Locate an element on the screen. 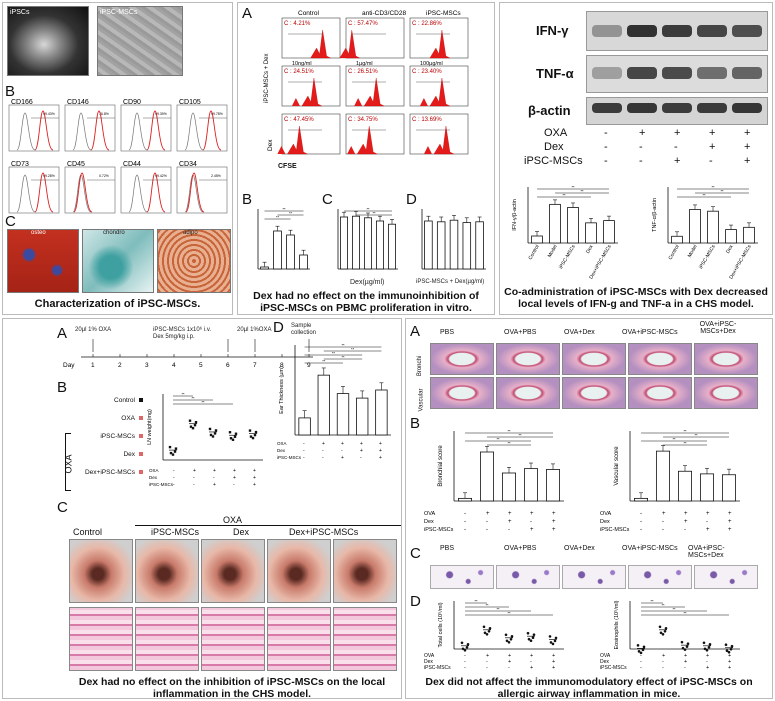 The height and width of the screenshot is (701, 775). y-axis-label: Vascular score is located at coordinates (617, 466).